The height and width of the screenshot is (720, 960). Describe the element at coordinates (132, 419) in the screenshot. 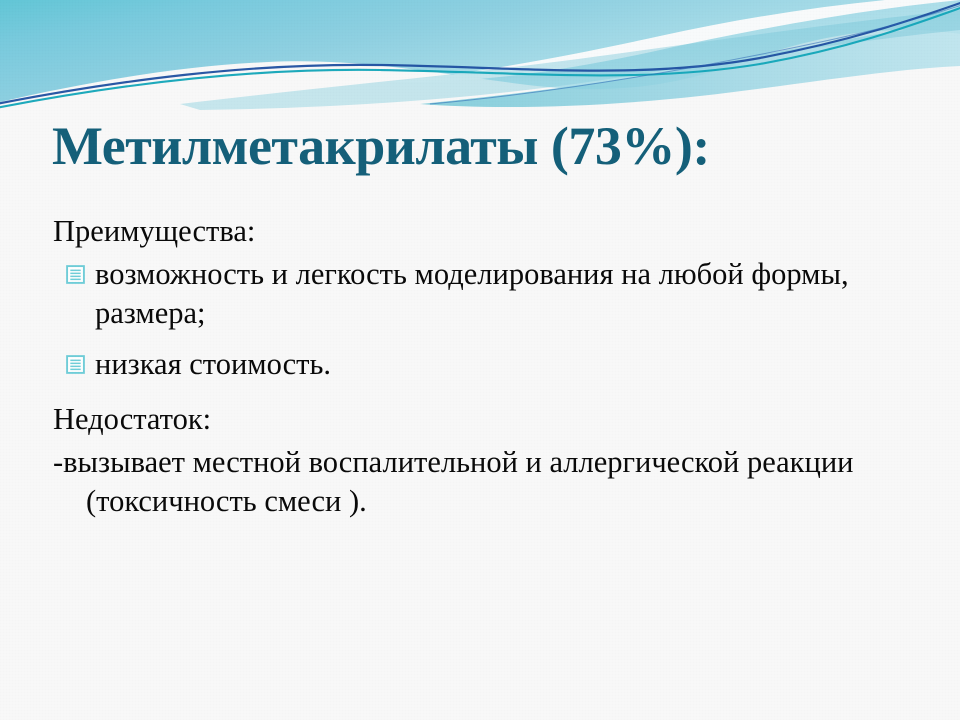

I see `disadvantage-heading: Недостаток:` at that location.